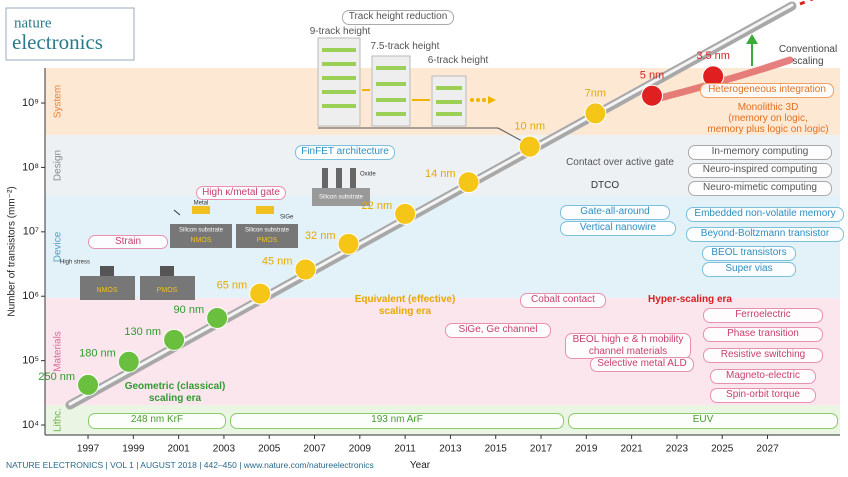  What do you see at coordinates (225, 234) in the screenshot?
I see `device-images` at bounding box center [225, 234].